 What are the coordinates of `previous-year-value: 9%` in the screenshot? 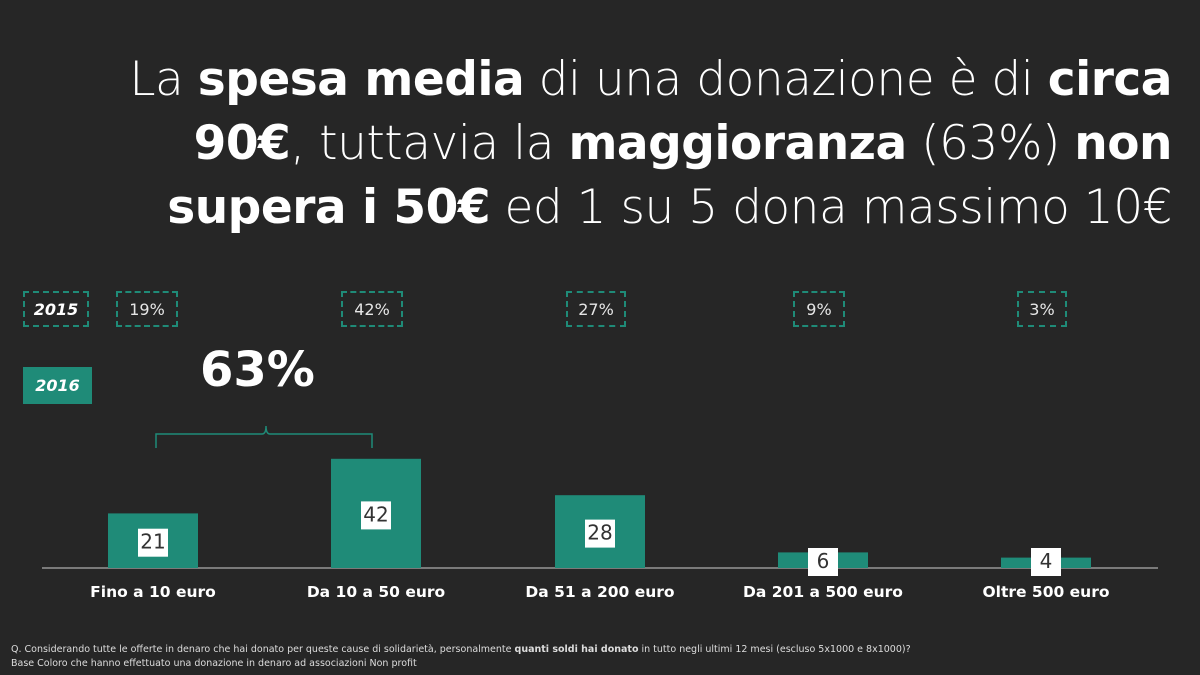 It's located at (819, 309).